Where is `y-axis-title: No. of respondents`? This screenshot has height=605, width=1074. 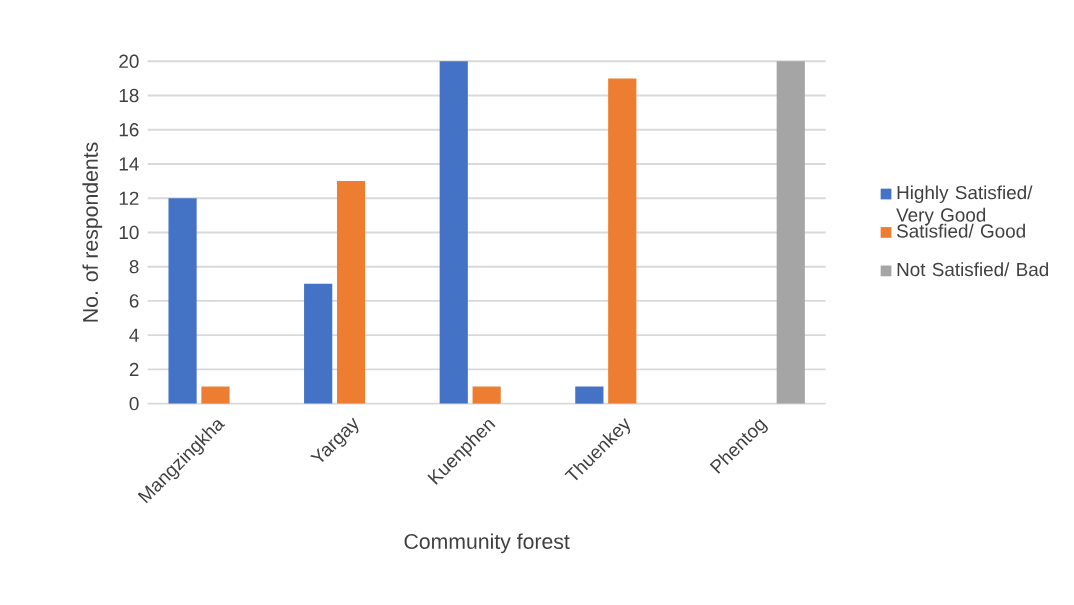
y-axis-title: No. of respondents is located at coordinates (92, 232).